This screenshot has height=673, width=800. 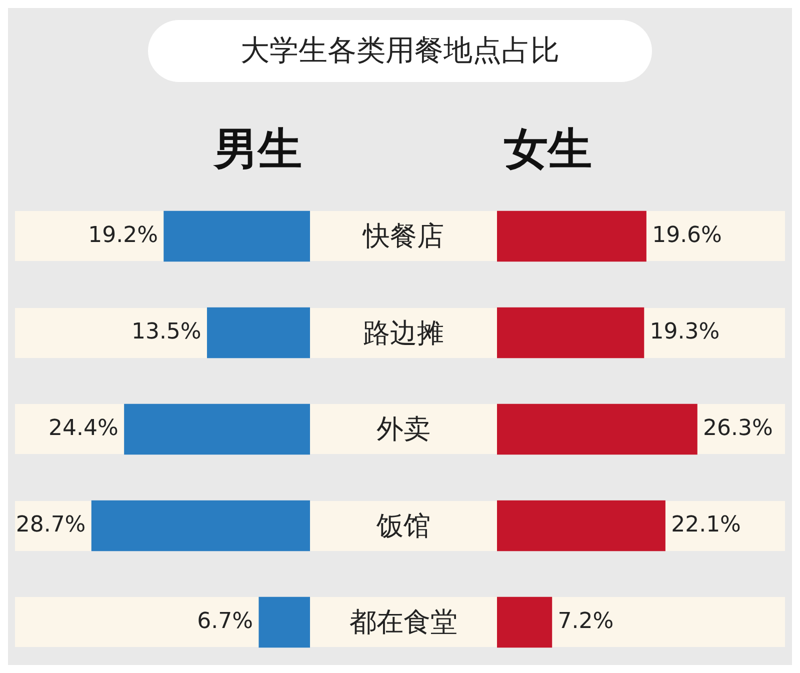 I want to click on y-tick-label: 外卖, so click(x=404, y=430).